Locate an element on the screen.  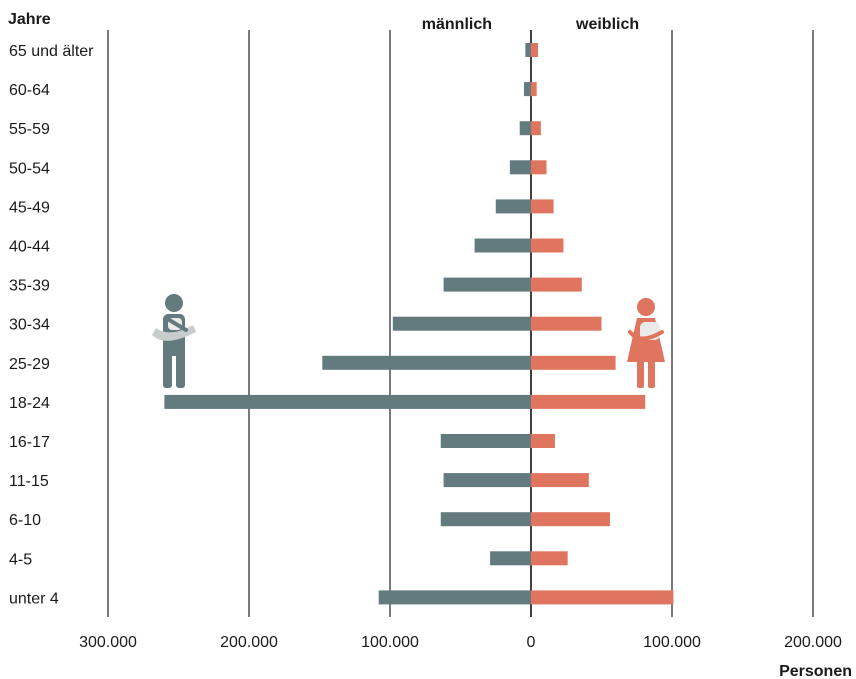
category-label: 65 und älter is located at coordinates (51, 51).